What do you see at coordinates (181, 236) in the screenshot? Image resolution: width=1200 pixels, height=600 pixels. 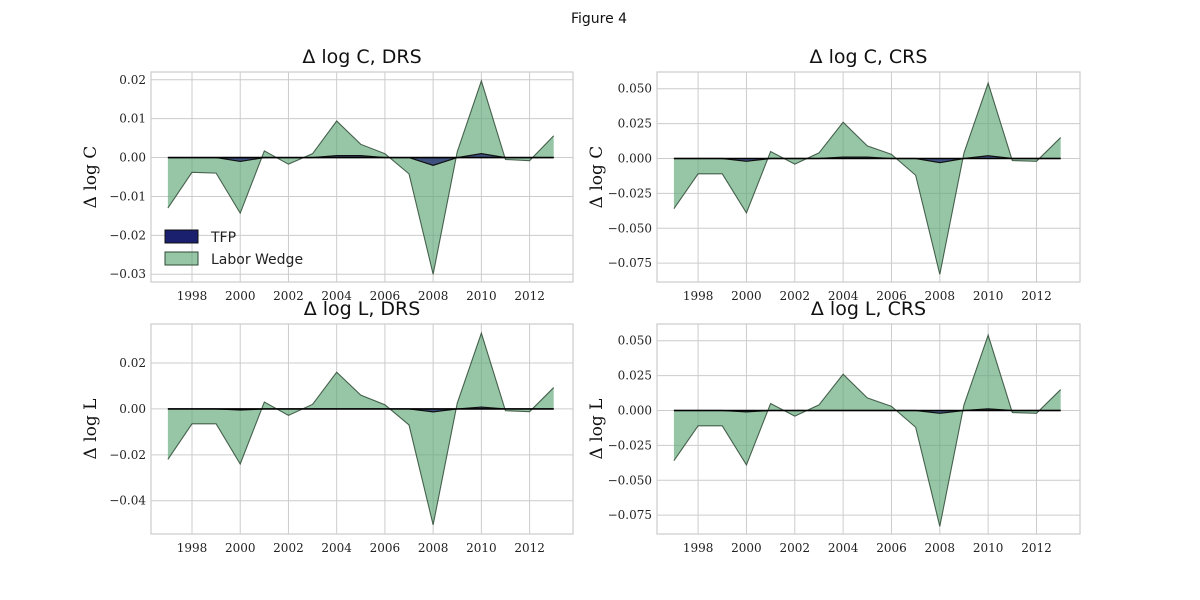 I see `legend-swatch-tfp` at bounding box center [181, 236].